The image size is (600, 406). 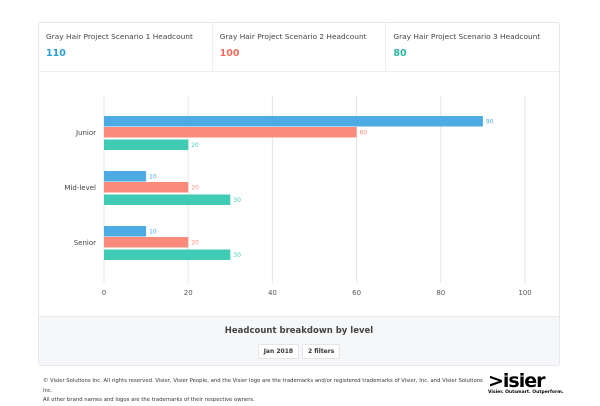 What do you see at coordinates (321, 351) in the screenshot?
I see `filters-chip: 2 filters` at bounding box center [321, 351].